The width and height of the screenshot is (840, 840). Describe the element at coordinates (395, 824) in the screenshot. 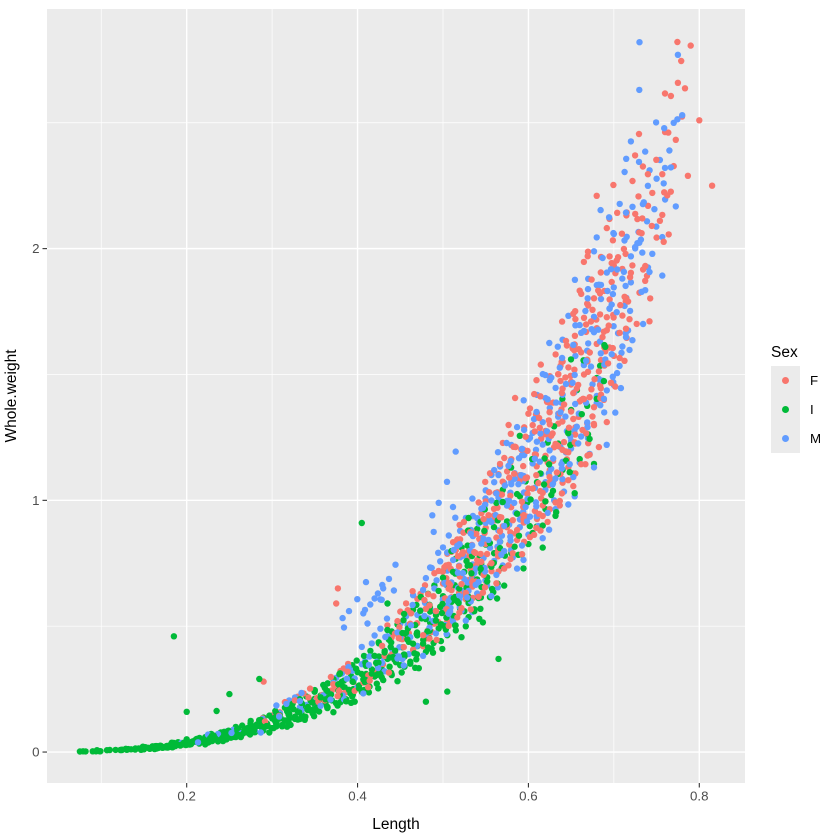

I see `x-axis-title: Length` at that location.